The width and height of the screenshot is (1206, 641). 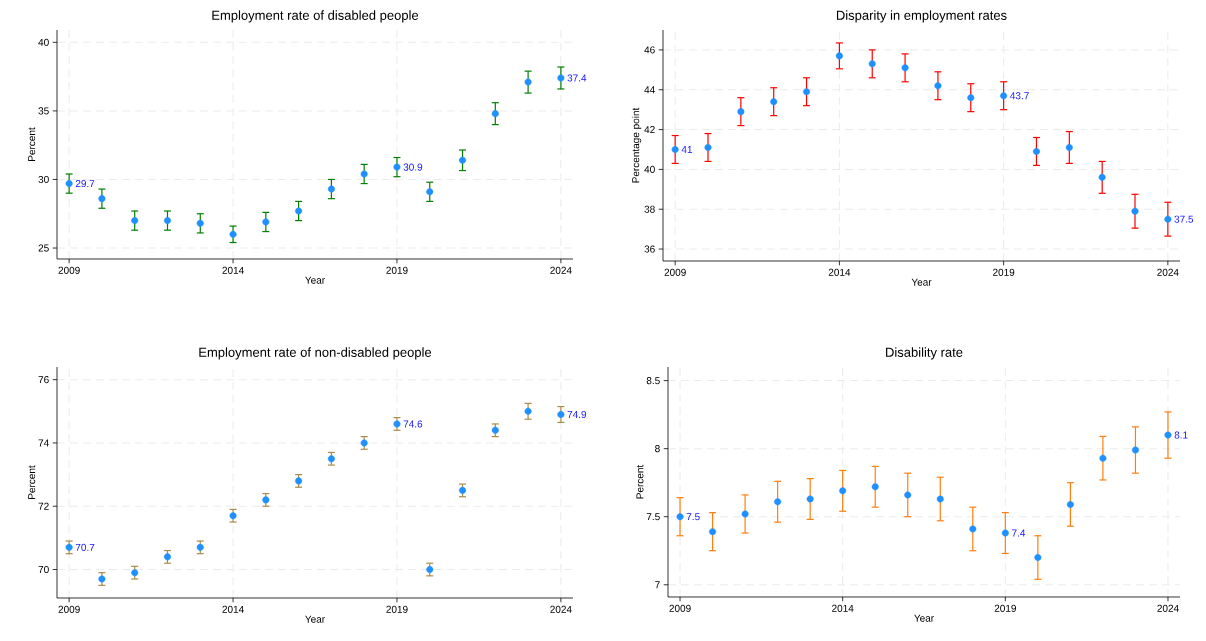 What do you see at coordinates (43, 248) in the screenshot?
I see `y-tick-label: 25` at bounding box center [43, 248].